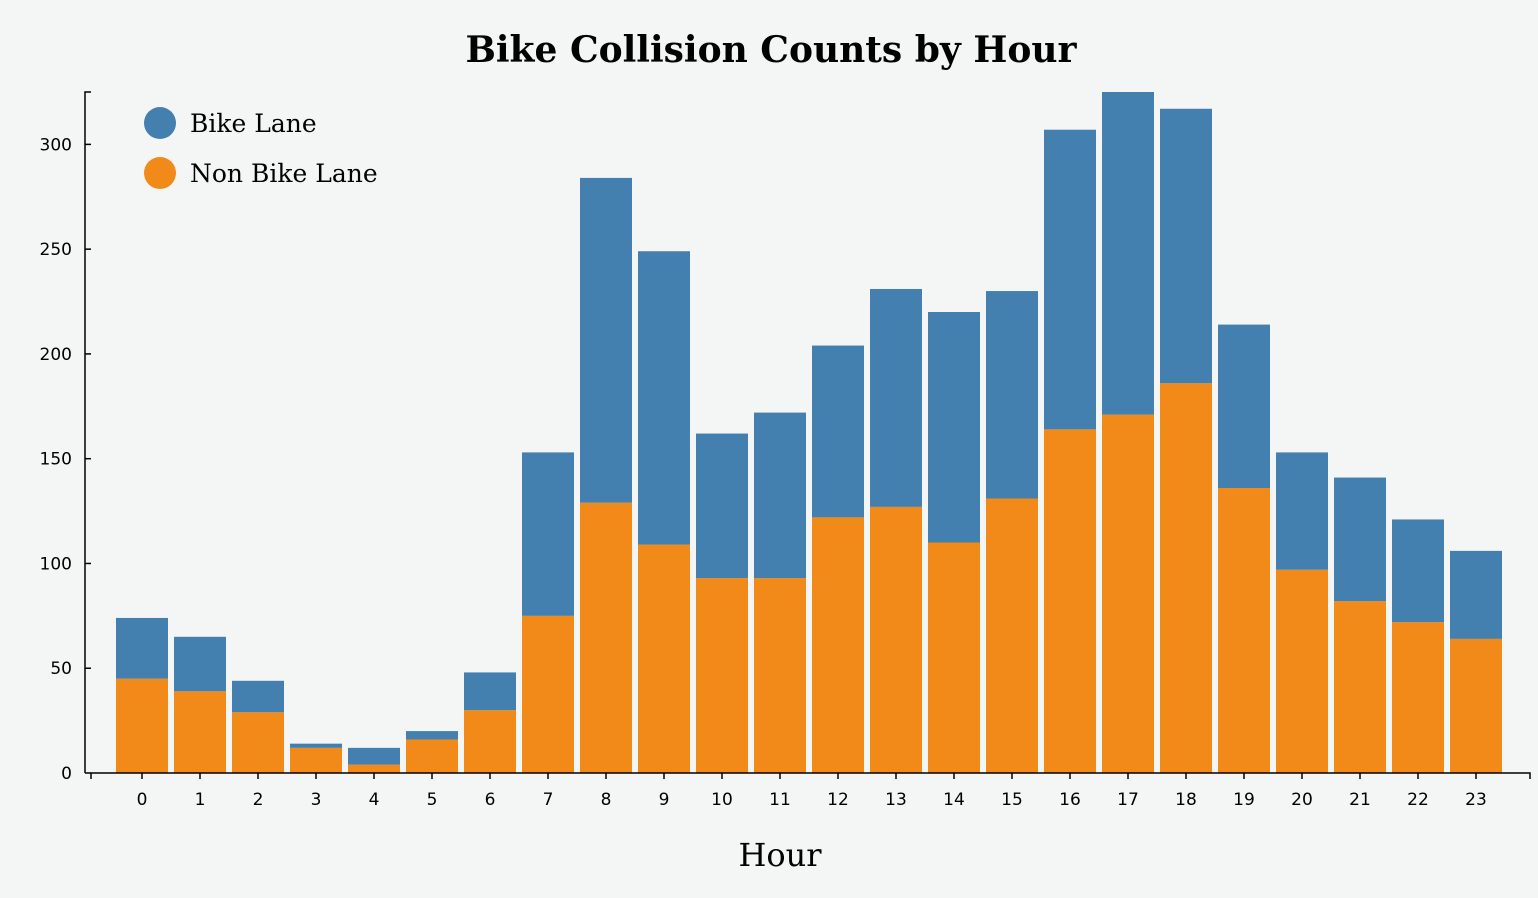 Image resolution: width=1538 pixels, height=898 pixels. What do you see at coordinates (160, 123) in the screenshot?
I see `legend-swatch-bike-lane` at bounding box center [160, 123].